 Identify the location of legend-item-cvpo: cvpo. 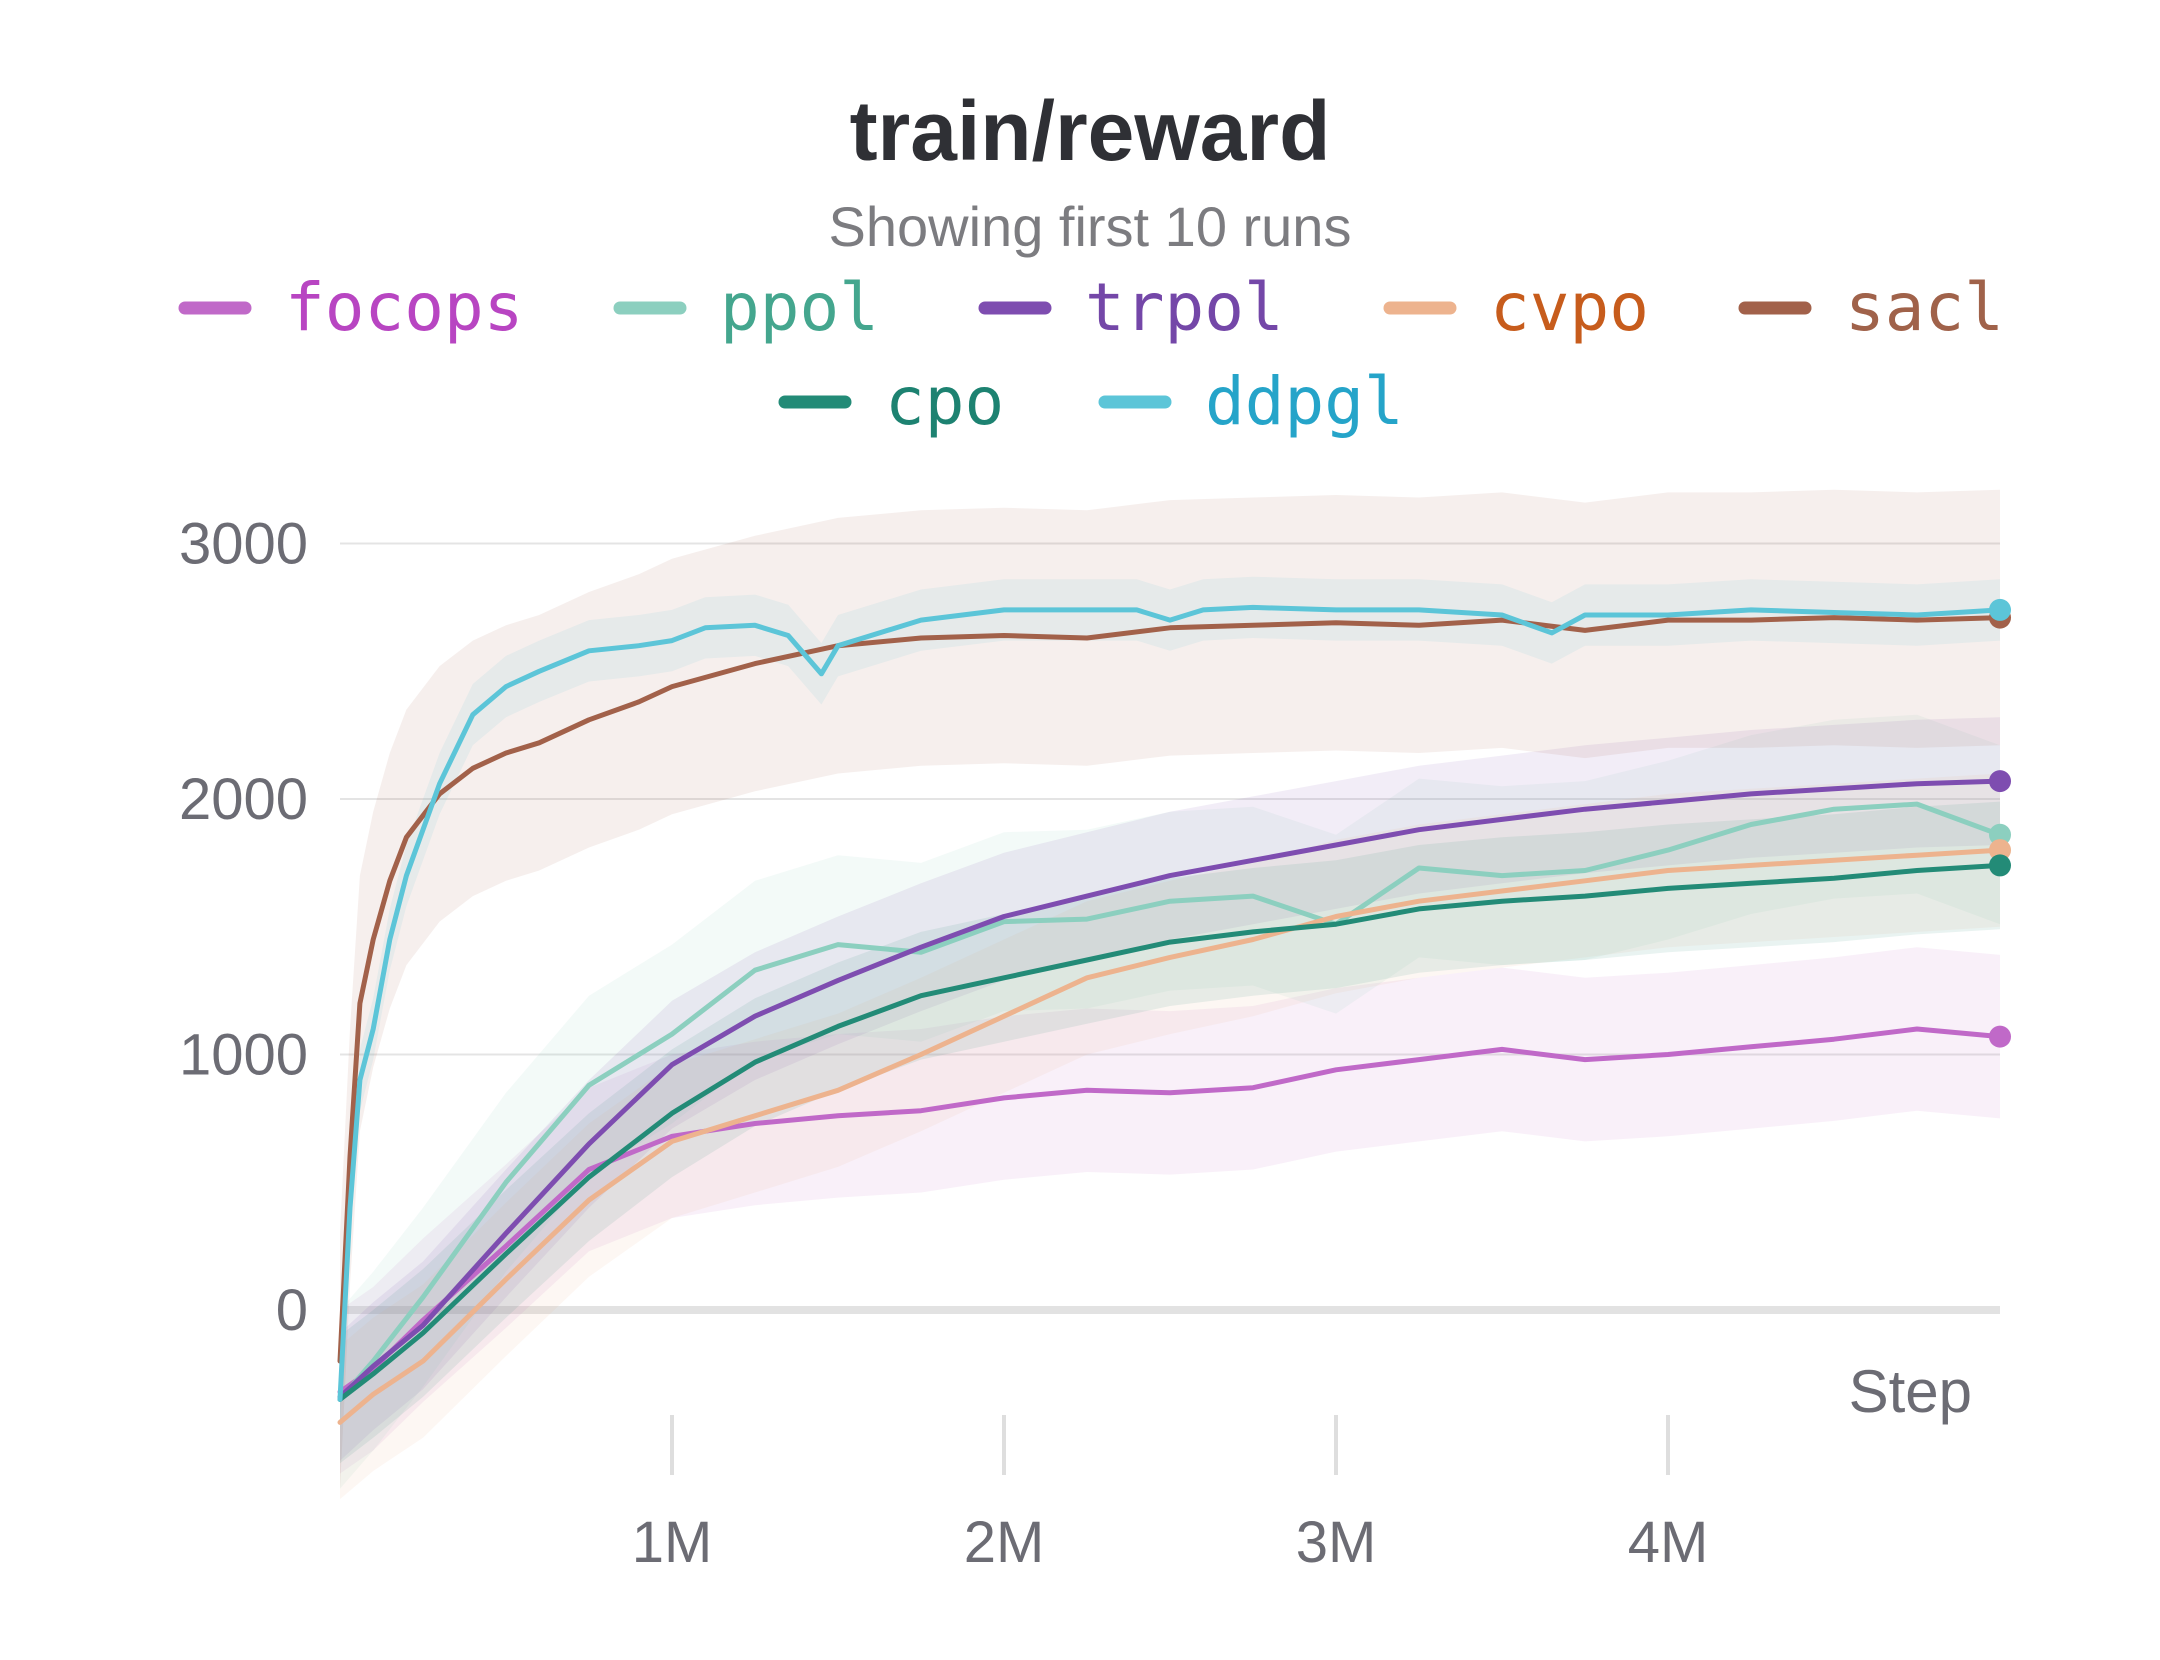
(1516, 307).